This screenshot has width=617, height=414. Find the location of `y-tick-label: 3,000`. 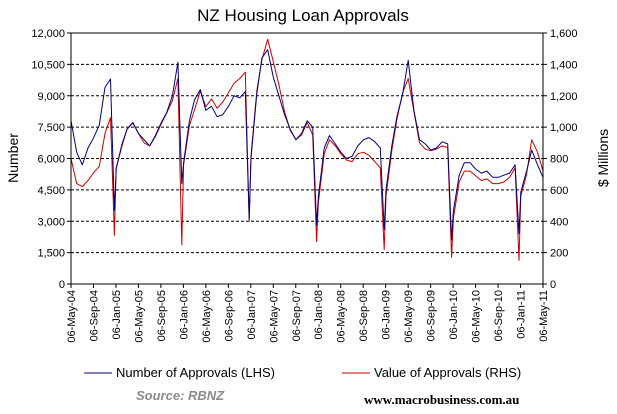

y-tick-label: 3,000 is located at coordinates (51, 222).